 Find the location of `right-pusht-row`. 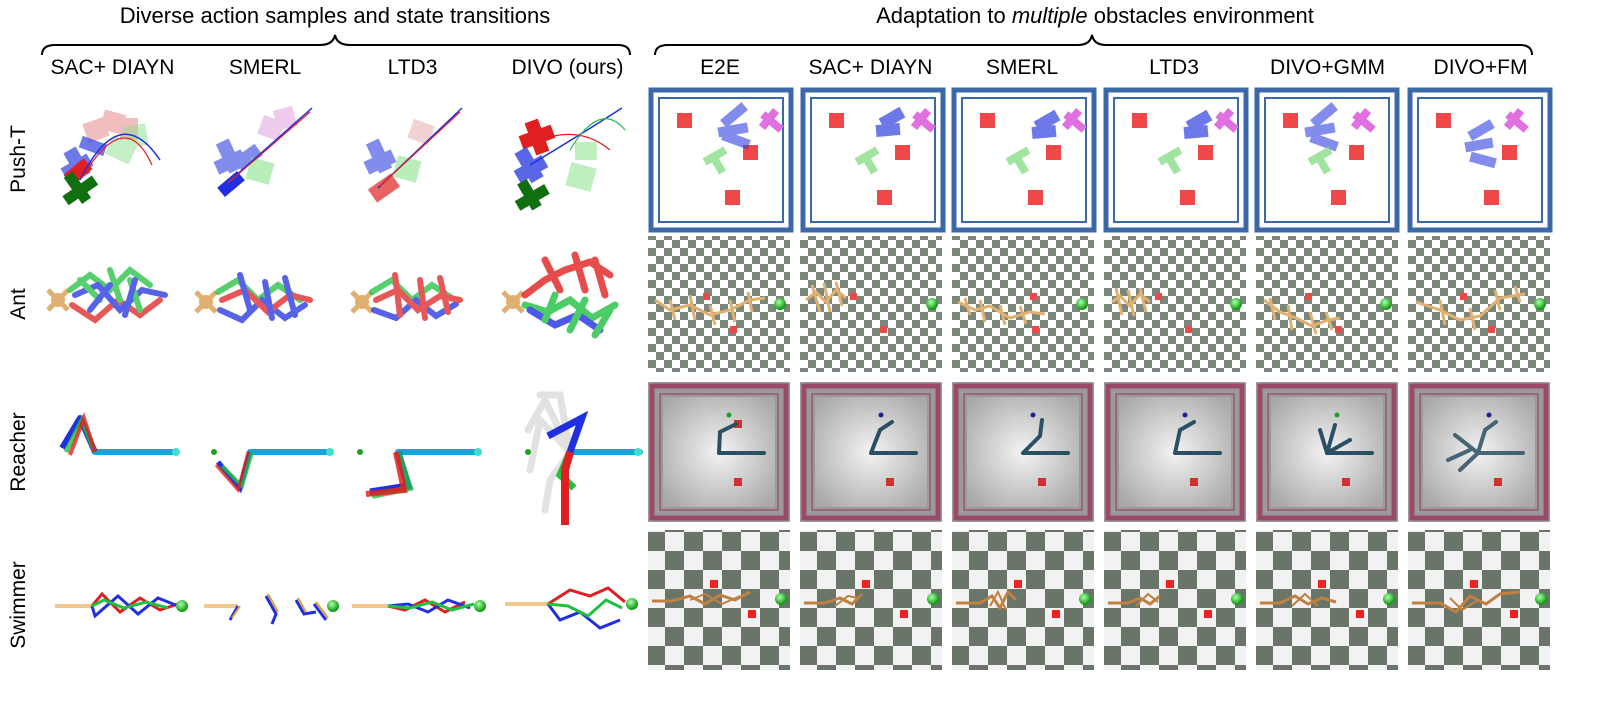

right-pusht-row is located at coordinates (1100, 160).